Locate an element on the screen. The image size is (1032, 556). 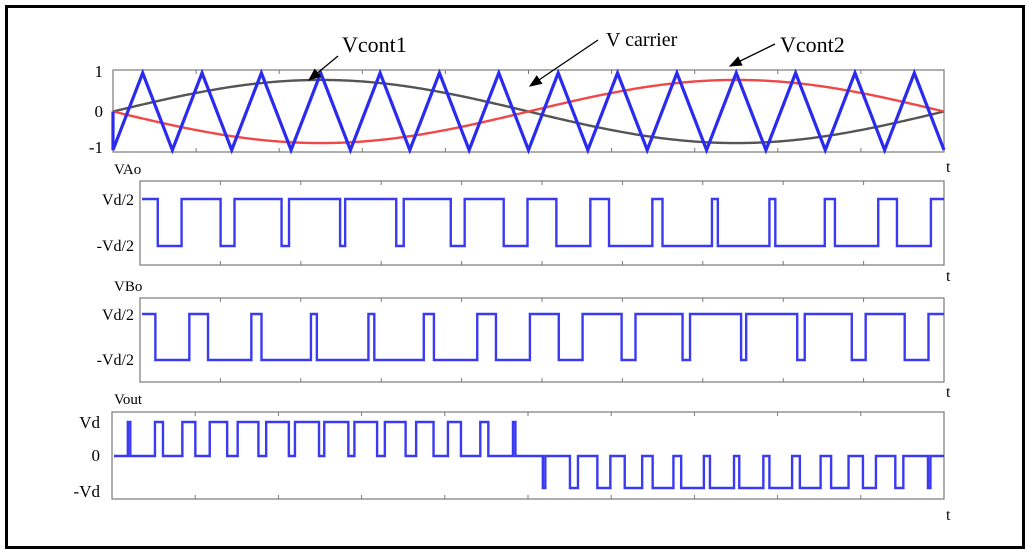
vout-label: Vout is located at coordinates (128, 400).